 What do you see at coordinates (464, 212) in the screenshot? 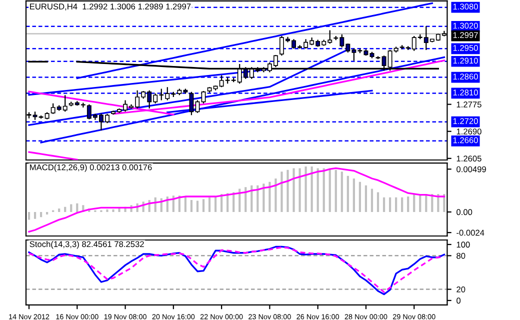
I see `y-tick-label: 0.00` at bounding box center [464, 212].